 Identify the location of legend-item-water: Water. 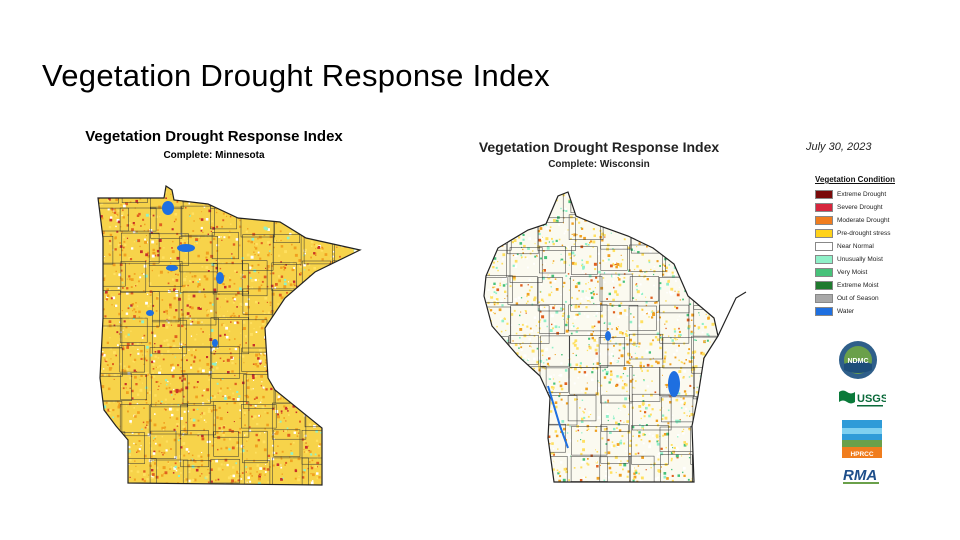
(870, 311).